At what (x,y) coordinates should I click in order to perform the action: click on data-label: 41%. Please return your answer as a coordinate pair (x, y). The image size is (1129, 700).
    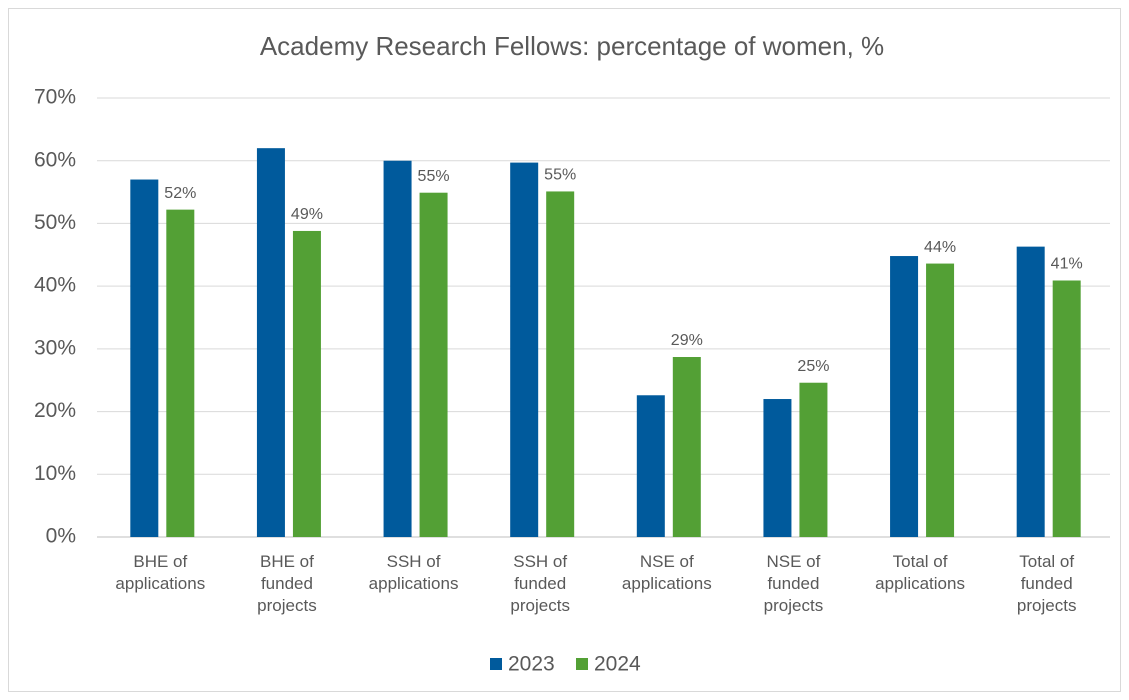
    Looking at the image, I should click on (1067, 264).